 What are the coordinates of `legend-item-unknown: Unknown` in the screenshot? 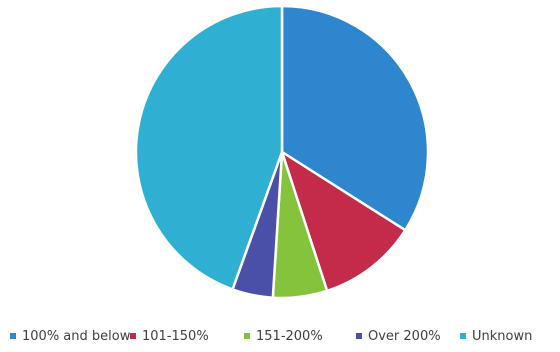 It's located at (496, 336).